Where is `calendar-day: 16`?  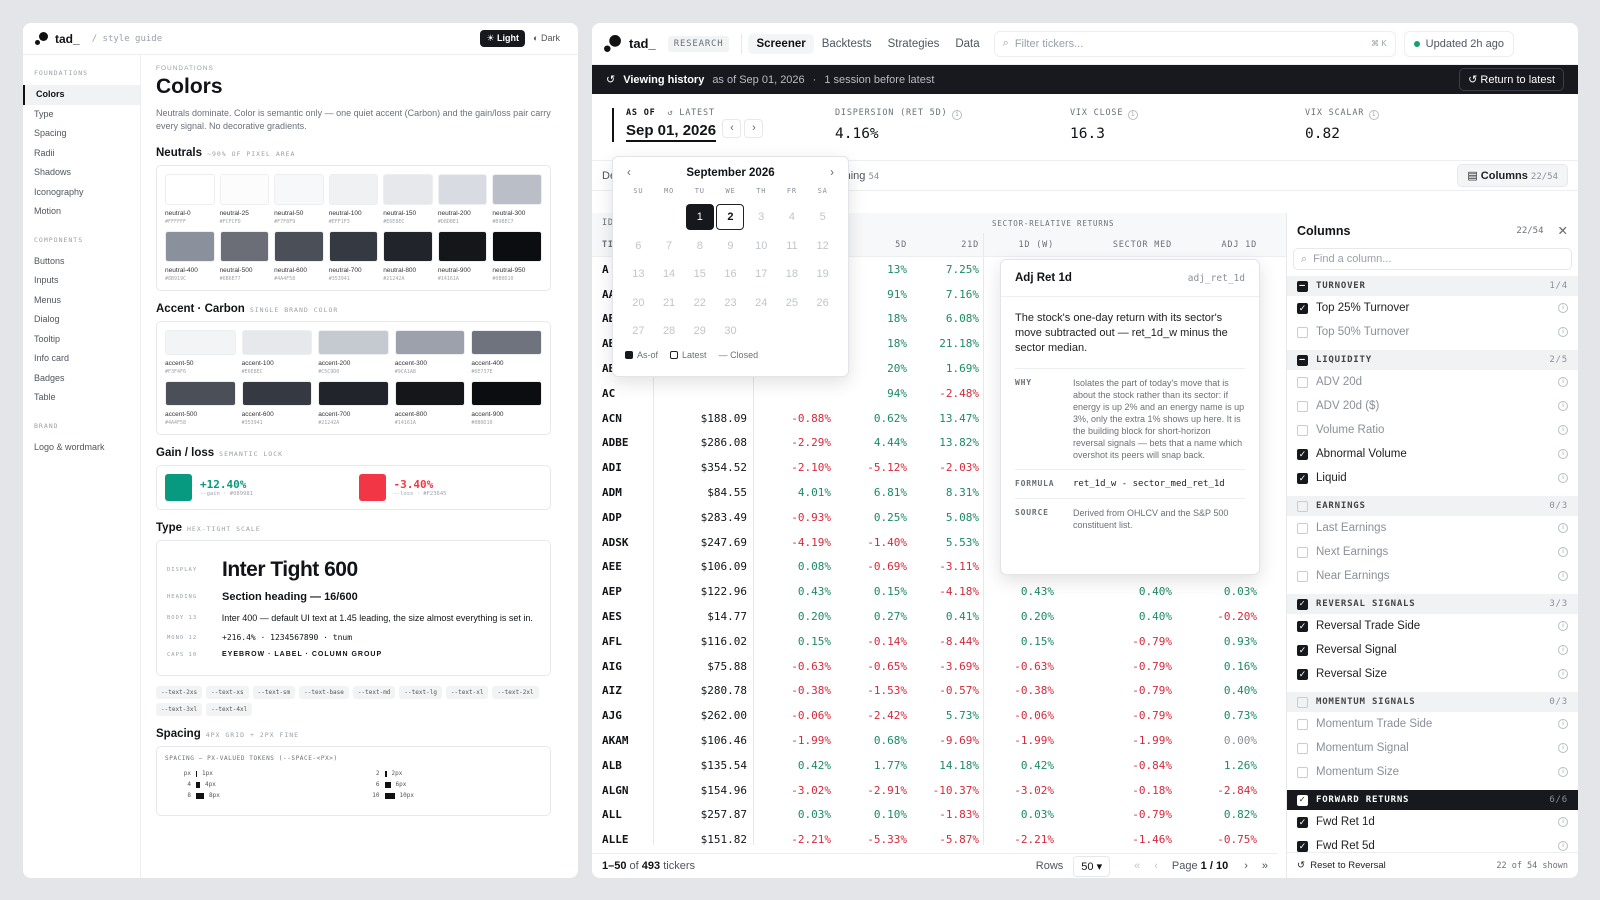
calendar-day: 16 is located at coordinates (730, 274).